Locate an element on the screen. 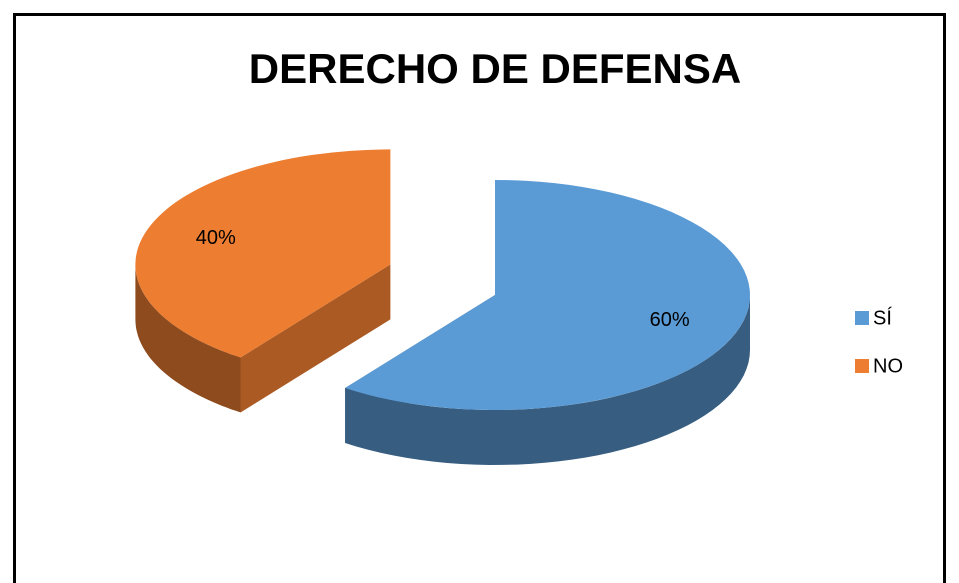 The height and width of the screenshot is (583, 959). legend-label: NO is located at coordinates (888, 366).